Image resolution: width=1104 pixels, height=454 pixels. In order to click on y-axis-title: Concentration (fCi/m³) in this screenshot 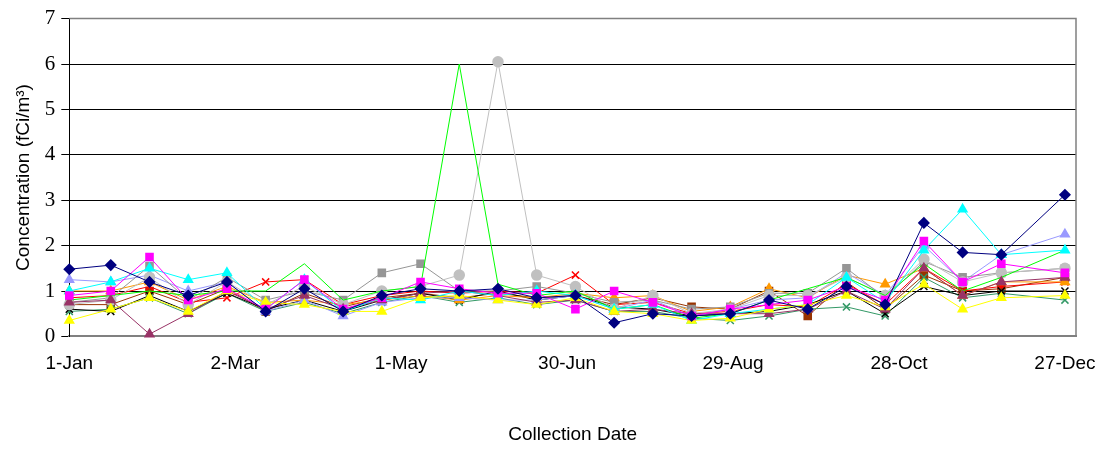, I will do `click(22, 177)`.